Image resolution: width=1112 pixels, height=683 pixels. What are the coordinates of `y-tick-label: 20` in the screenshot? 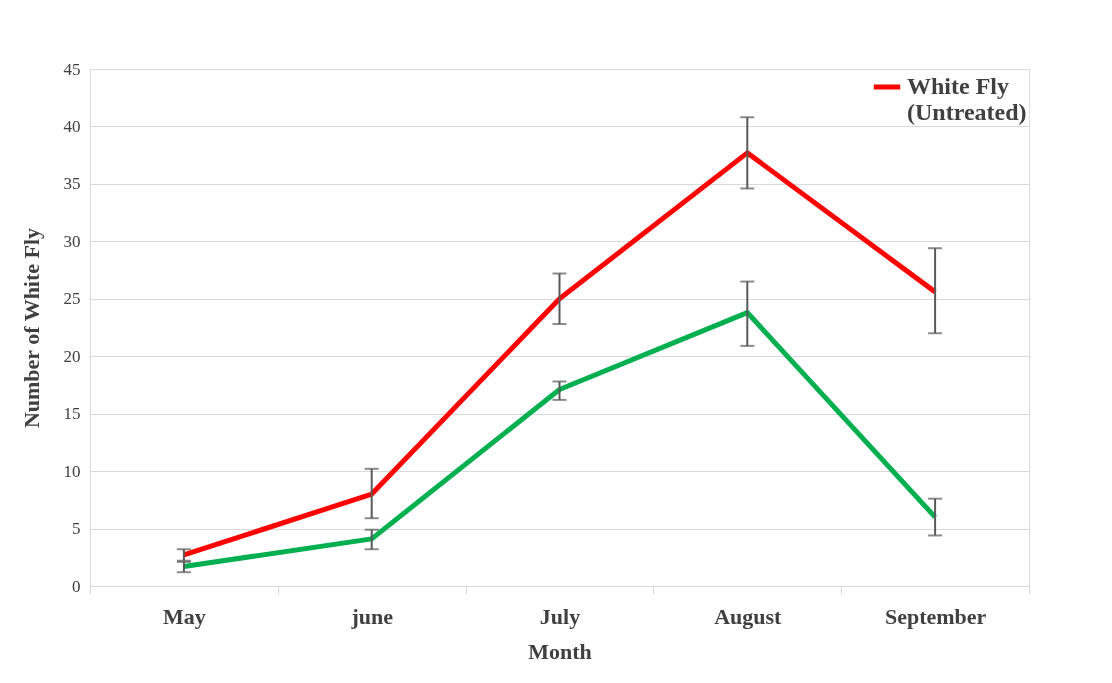 It's located at (72, 356).